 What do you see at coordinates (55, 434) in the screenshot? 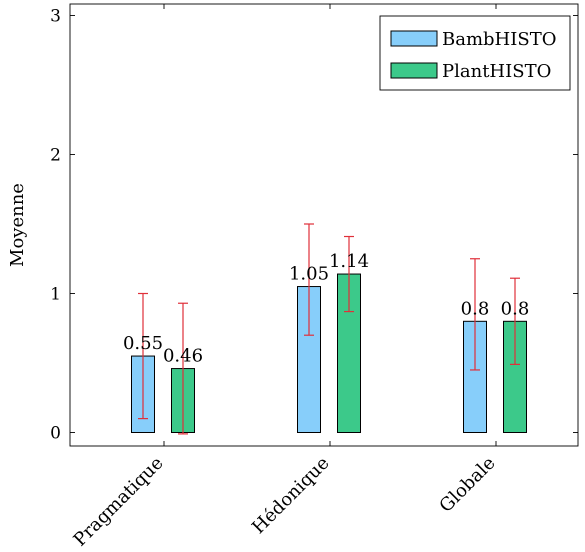
I see `y-tick-label: 0` at bounding box center [55, 434].